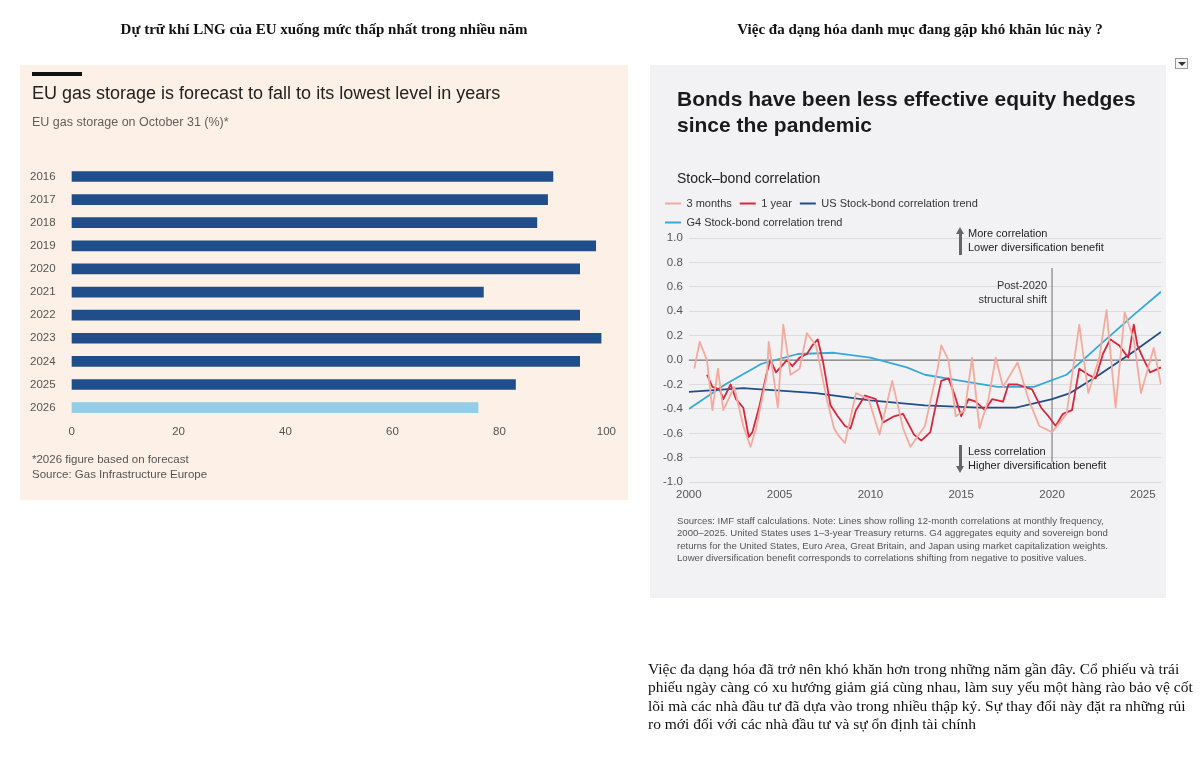 The image size is (1200, 778). I want to click on chart-subtitle: Stock–bond correlation, so click(749, 178).